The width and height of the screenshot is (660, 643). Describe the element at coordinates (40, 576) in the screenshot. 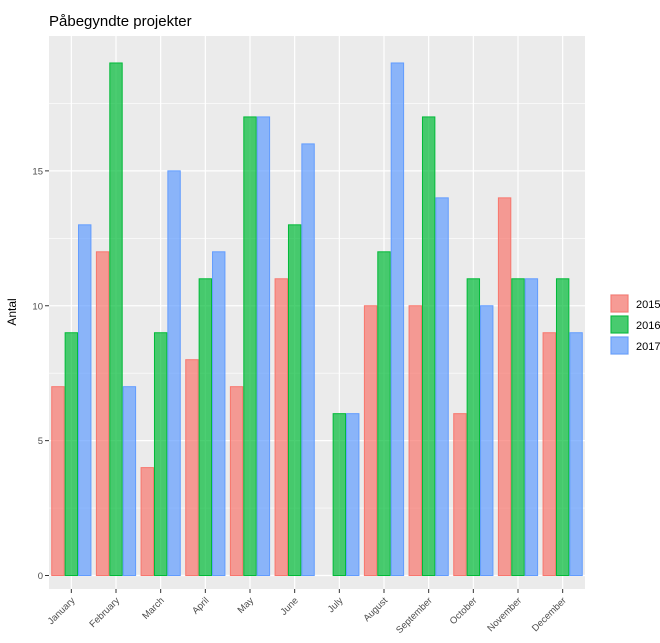

I see `y-tick-label: 0` at that location.